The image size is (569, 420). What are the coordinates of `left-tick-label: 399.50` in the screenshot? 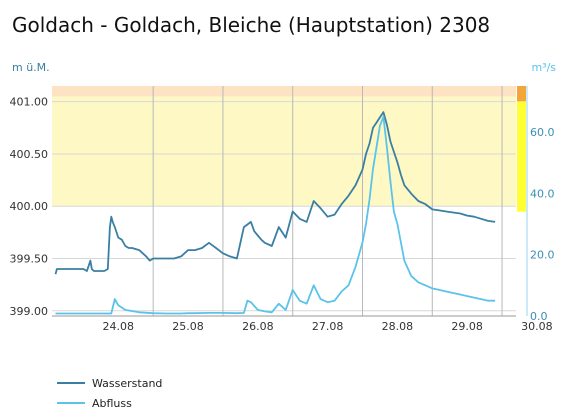 It's located at (29, 259).